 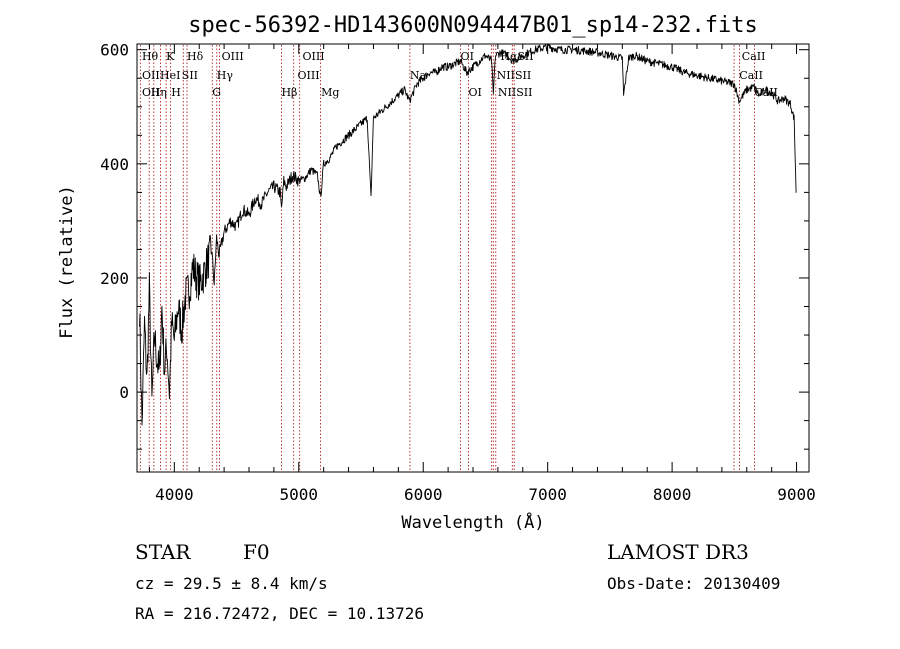 I want to click on y-tick-label-200: 200, so click(x=114, y=278).